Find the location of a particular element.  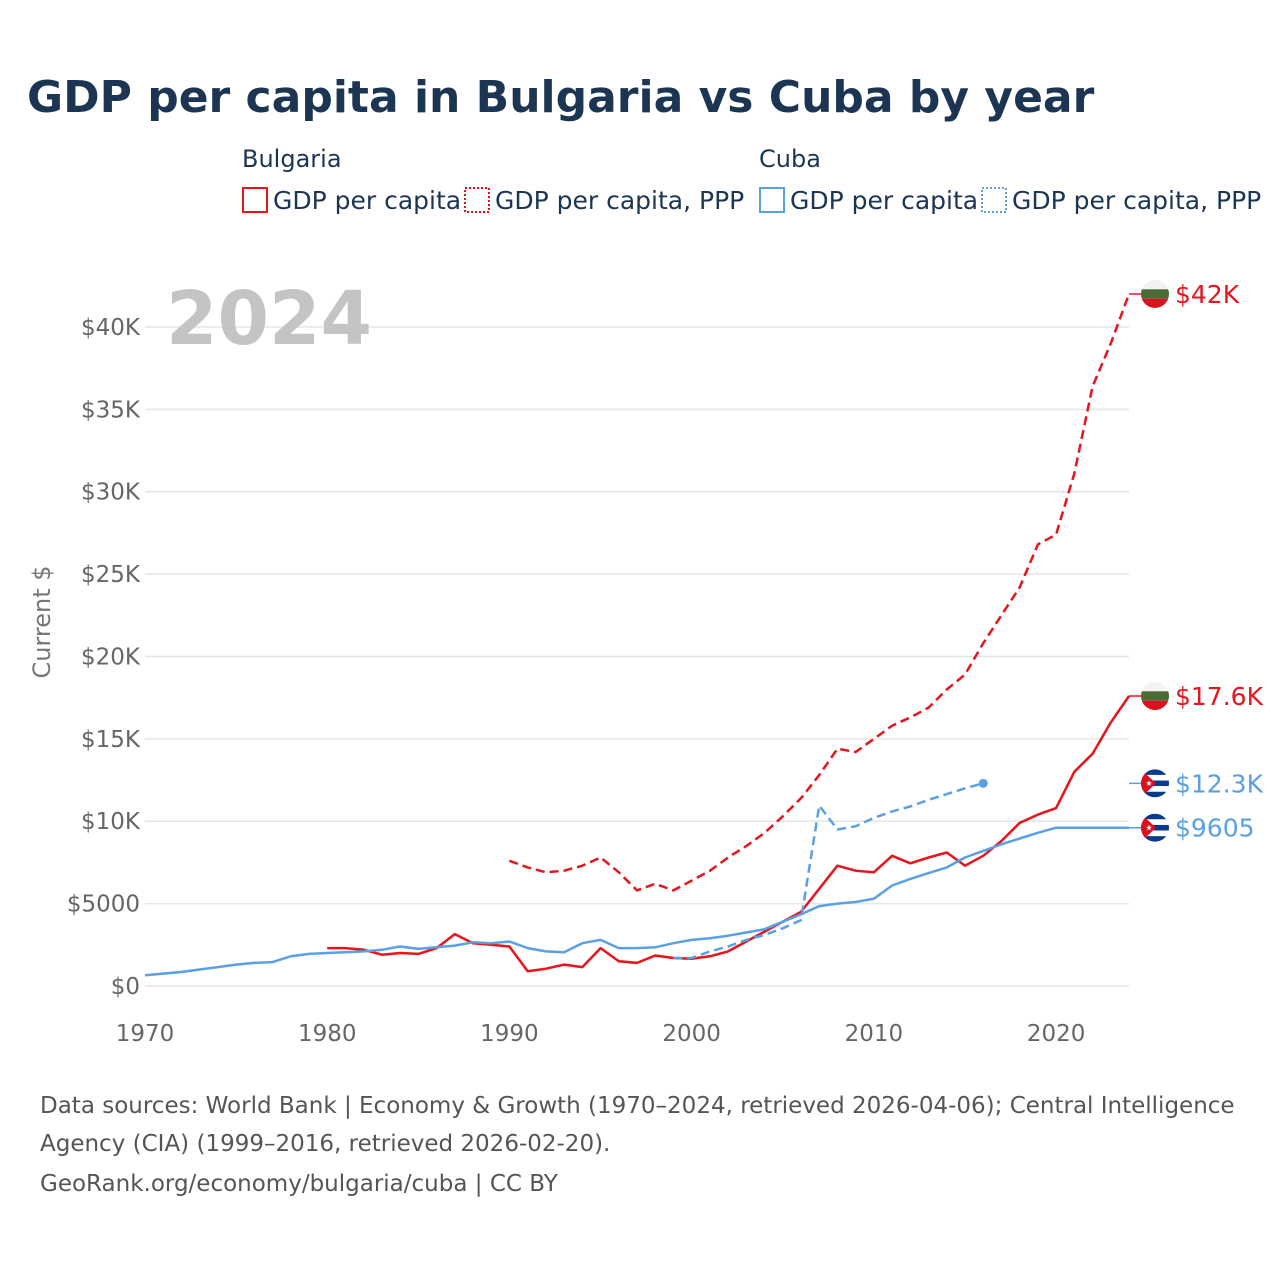

y-tick-label: $40K is located at coordinates (111, 328).